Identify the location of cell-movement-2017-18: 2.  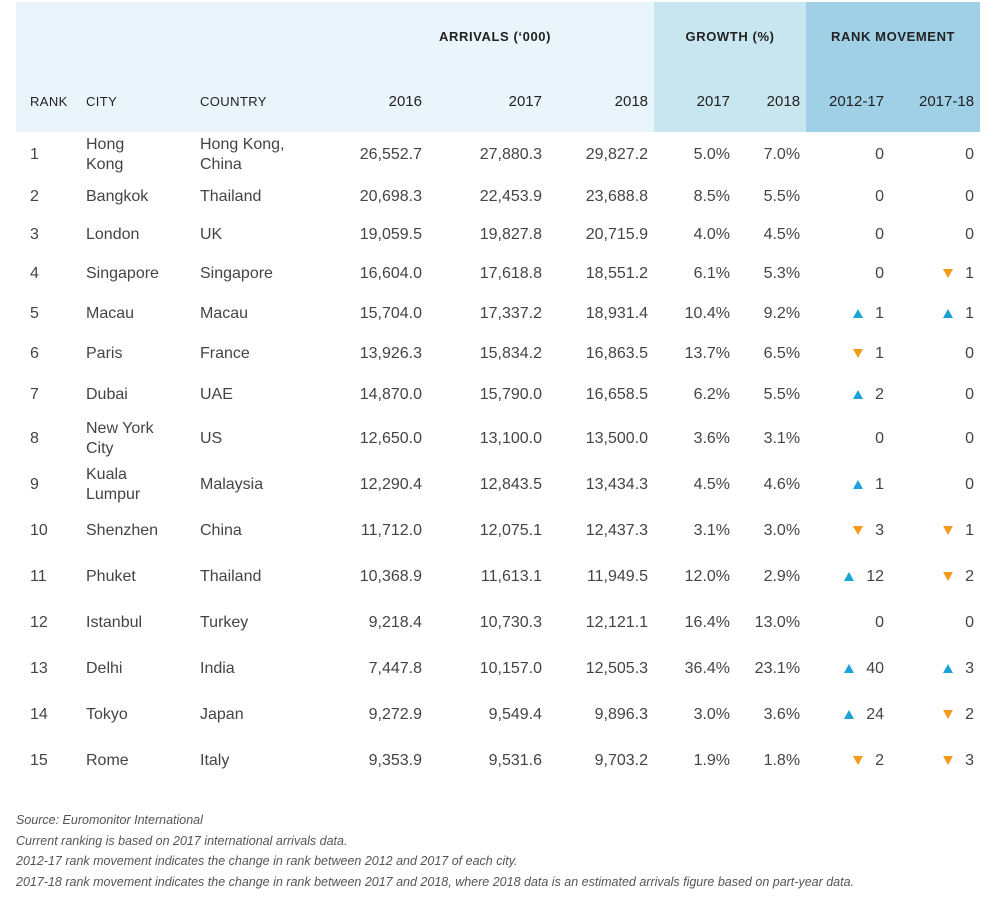
(935, 577).